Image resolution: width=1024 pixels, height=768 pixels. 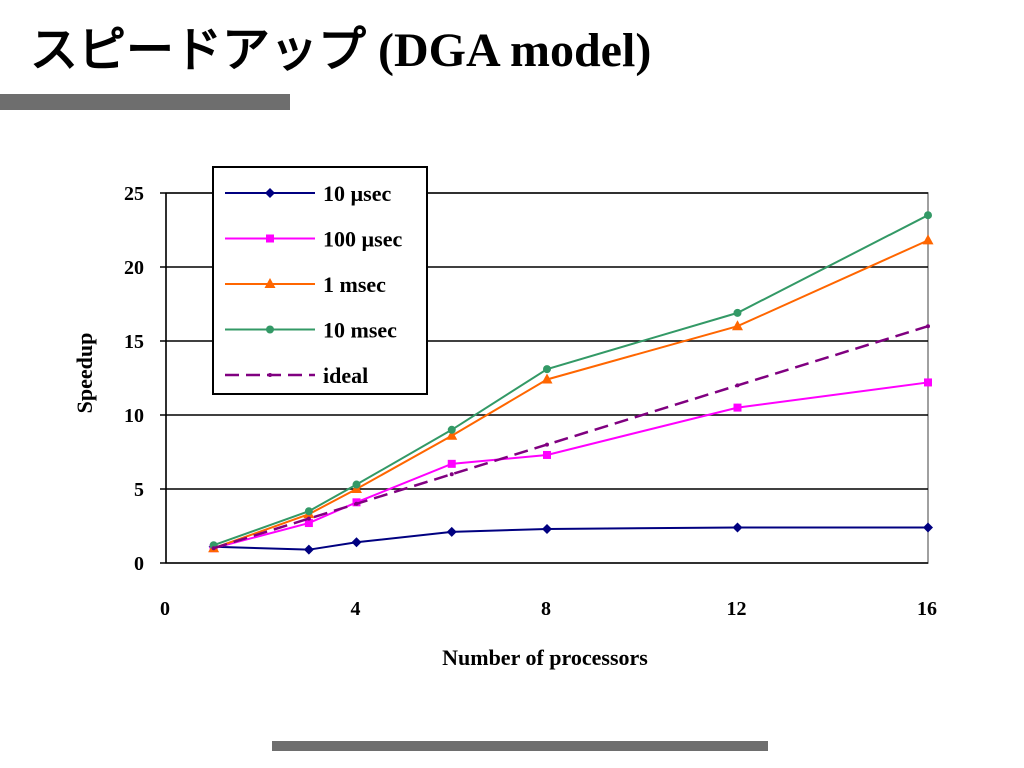 What do you see at coordinates (357, 193) in the screenshot?
I see `legend-label-10-sec: 10 µsec` at bounding box center [357, 193].